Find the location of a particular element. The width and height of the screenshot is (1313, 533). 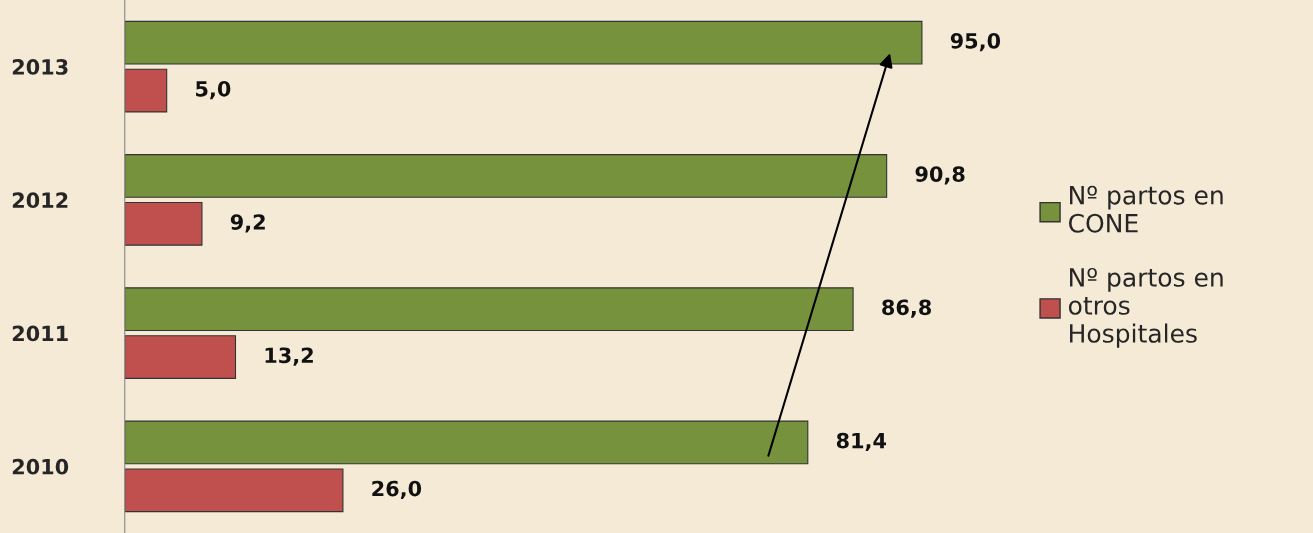

data-label: 9,2 is located at coordinates (247, 223).